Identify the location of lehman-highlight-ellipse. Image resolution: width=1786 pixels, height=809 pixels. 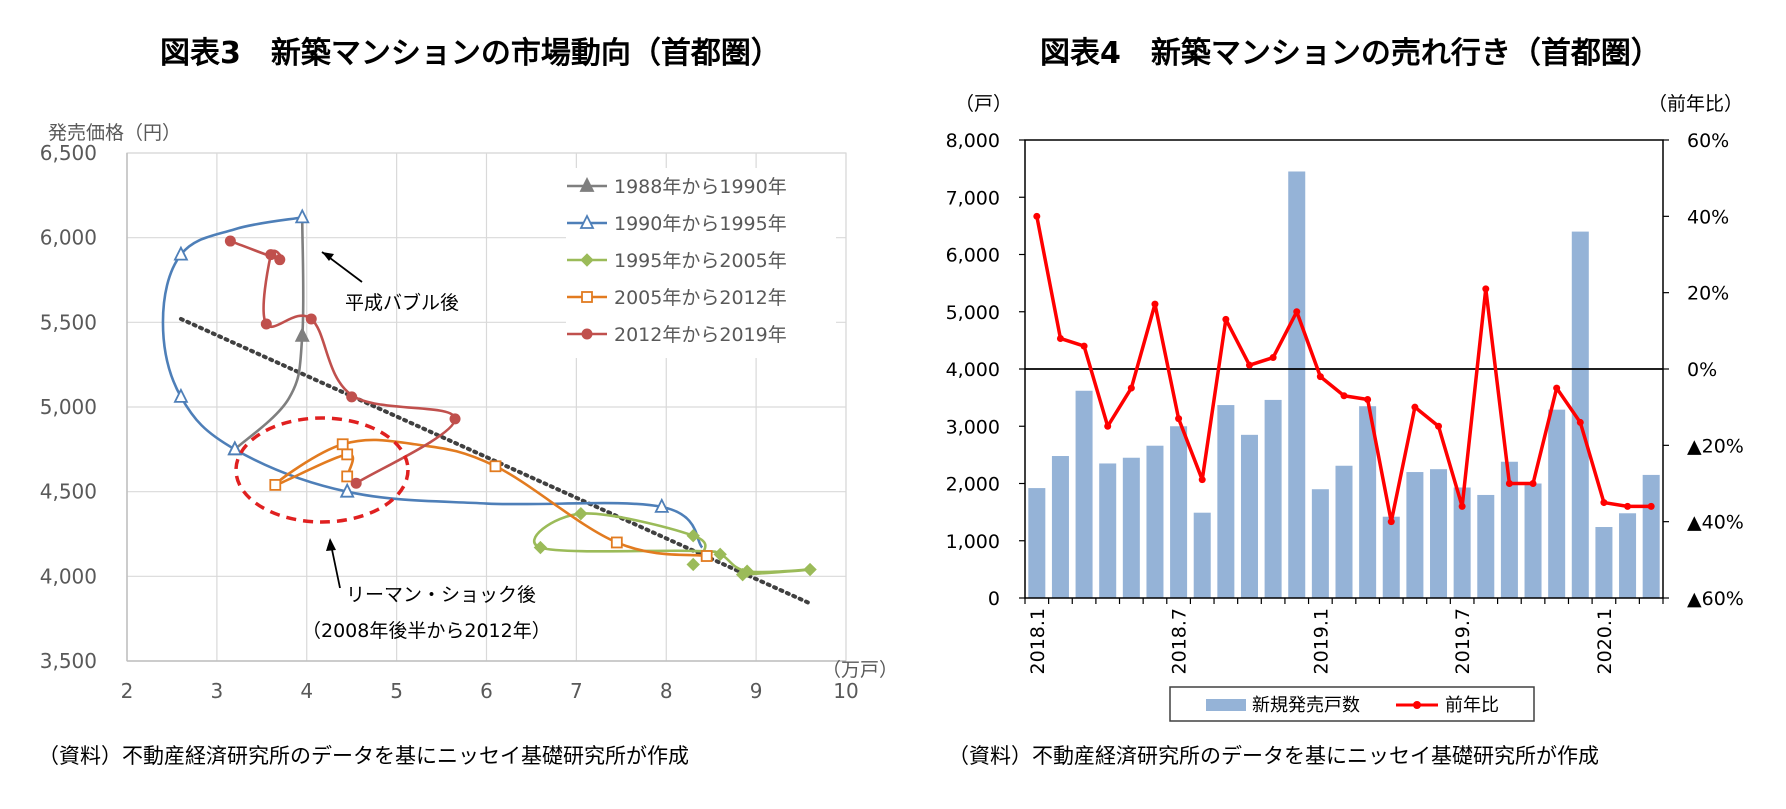
(322, 470).